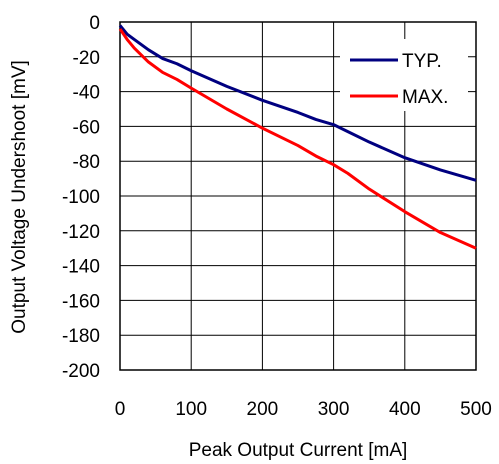  What do you see at coordinates (303, 409) in the screenshot?
I see `x-tick-labels: 0 100 200 300 400 500` at bounding box center [303, 409].